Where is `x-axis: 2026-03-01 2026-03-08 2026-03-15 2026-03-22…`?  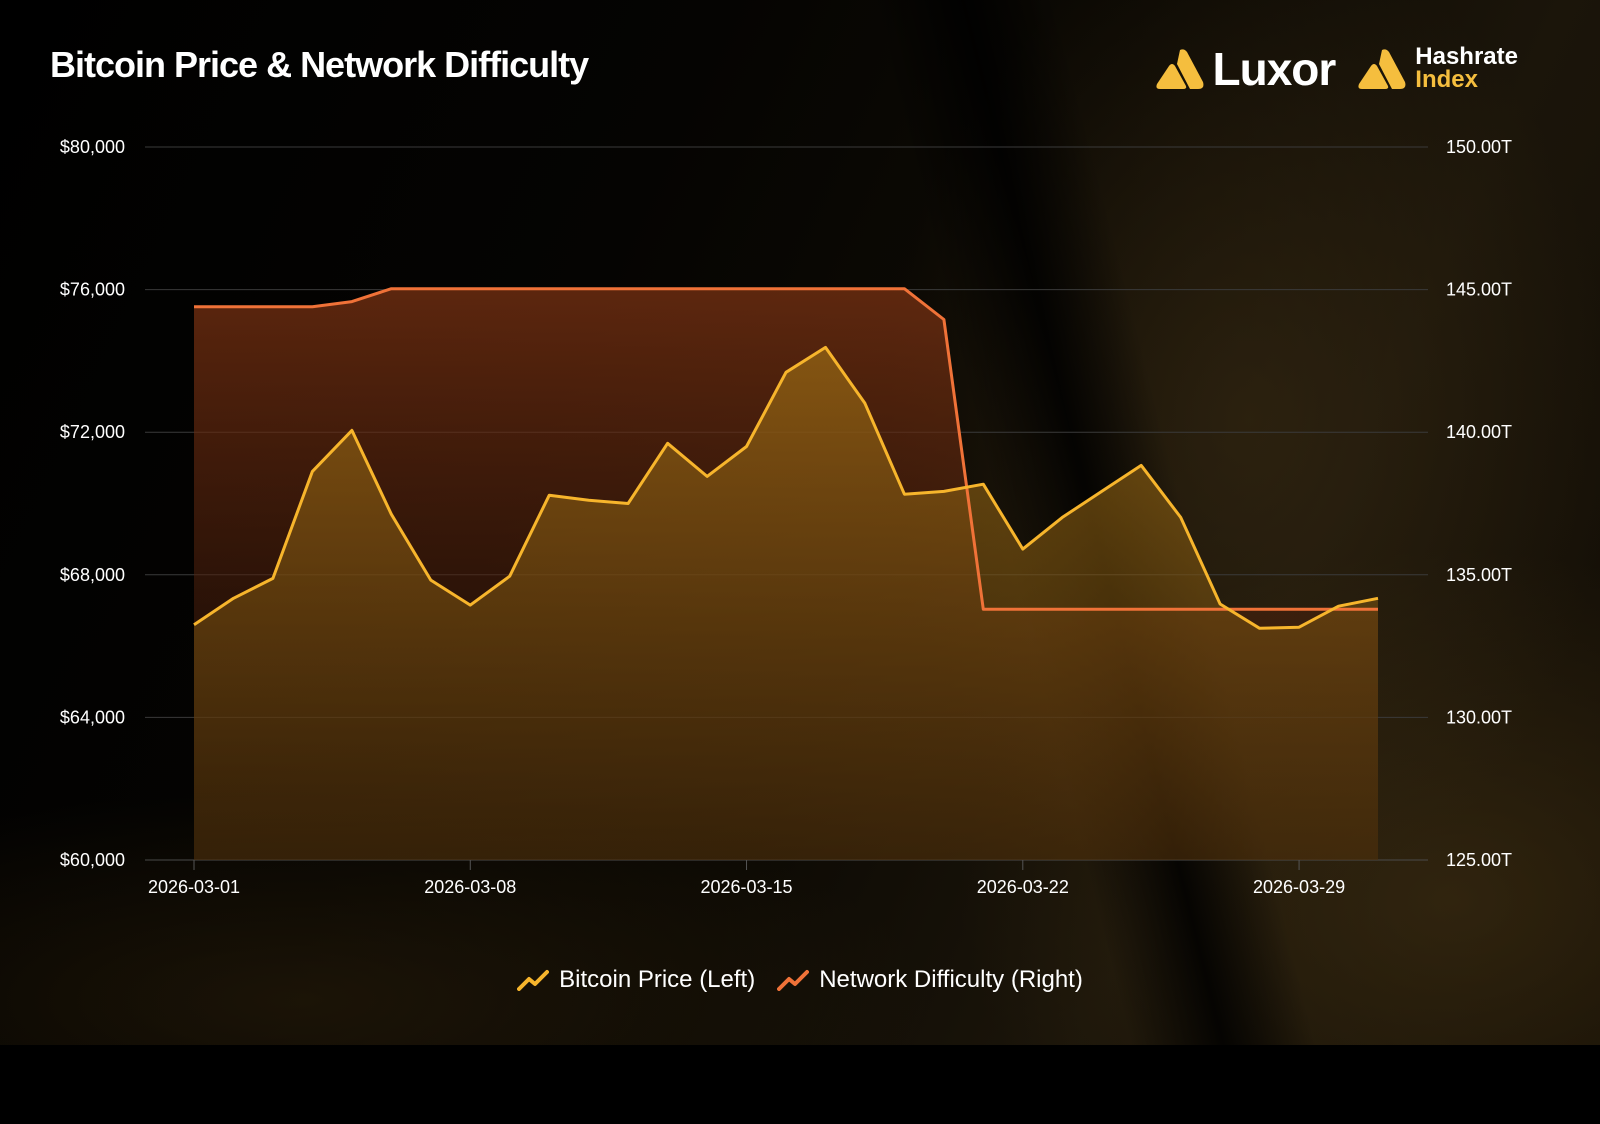
x-axis: 2026-03-01 2026-03-08 2026-03-15 2026-03-22… is located at coordinates (746, 878).